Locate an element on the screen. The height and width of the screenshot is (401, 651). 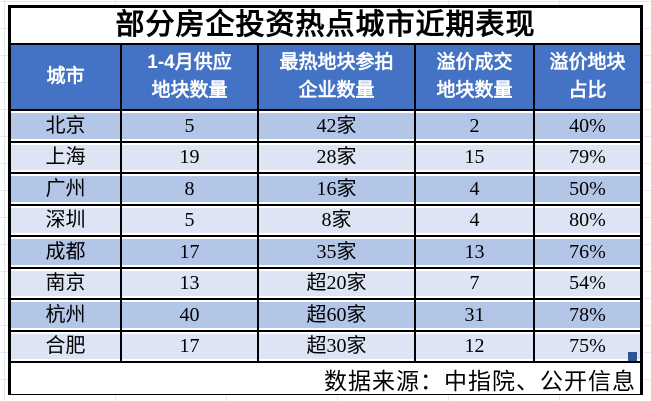
premium-ratio-cell-guangzhou: 50% is located at coordinates (587, 189).